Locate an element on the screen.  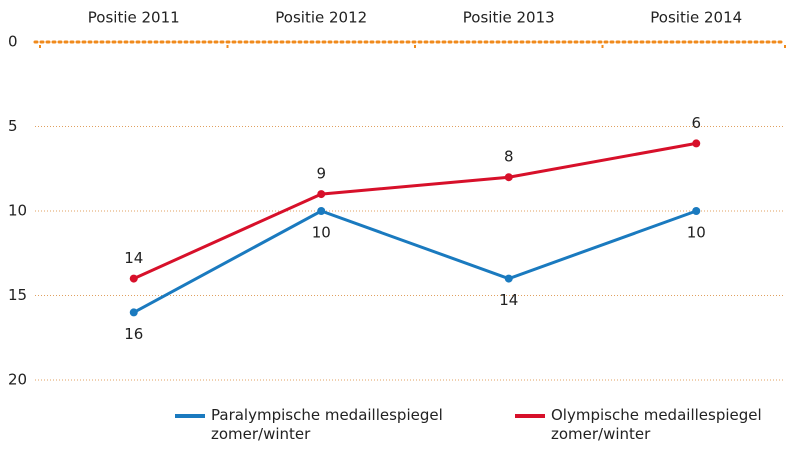
x-tick-label: Positie 2013 is located at coordinates (509, 18).